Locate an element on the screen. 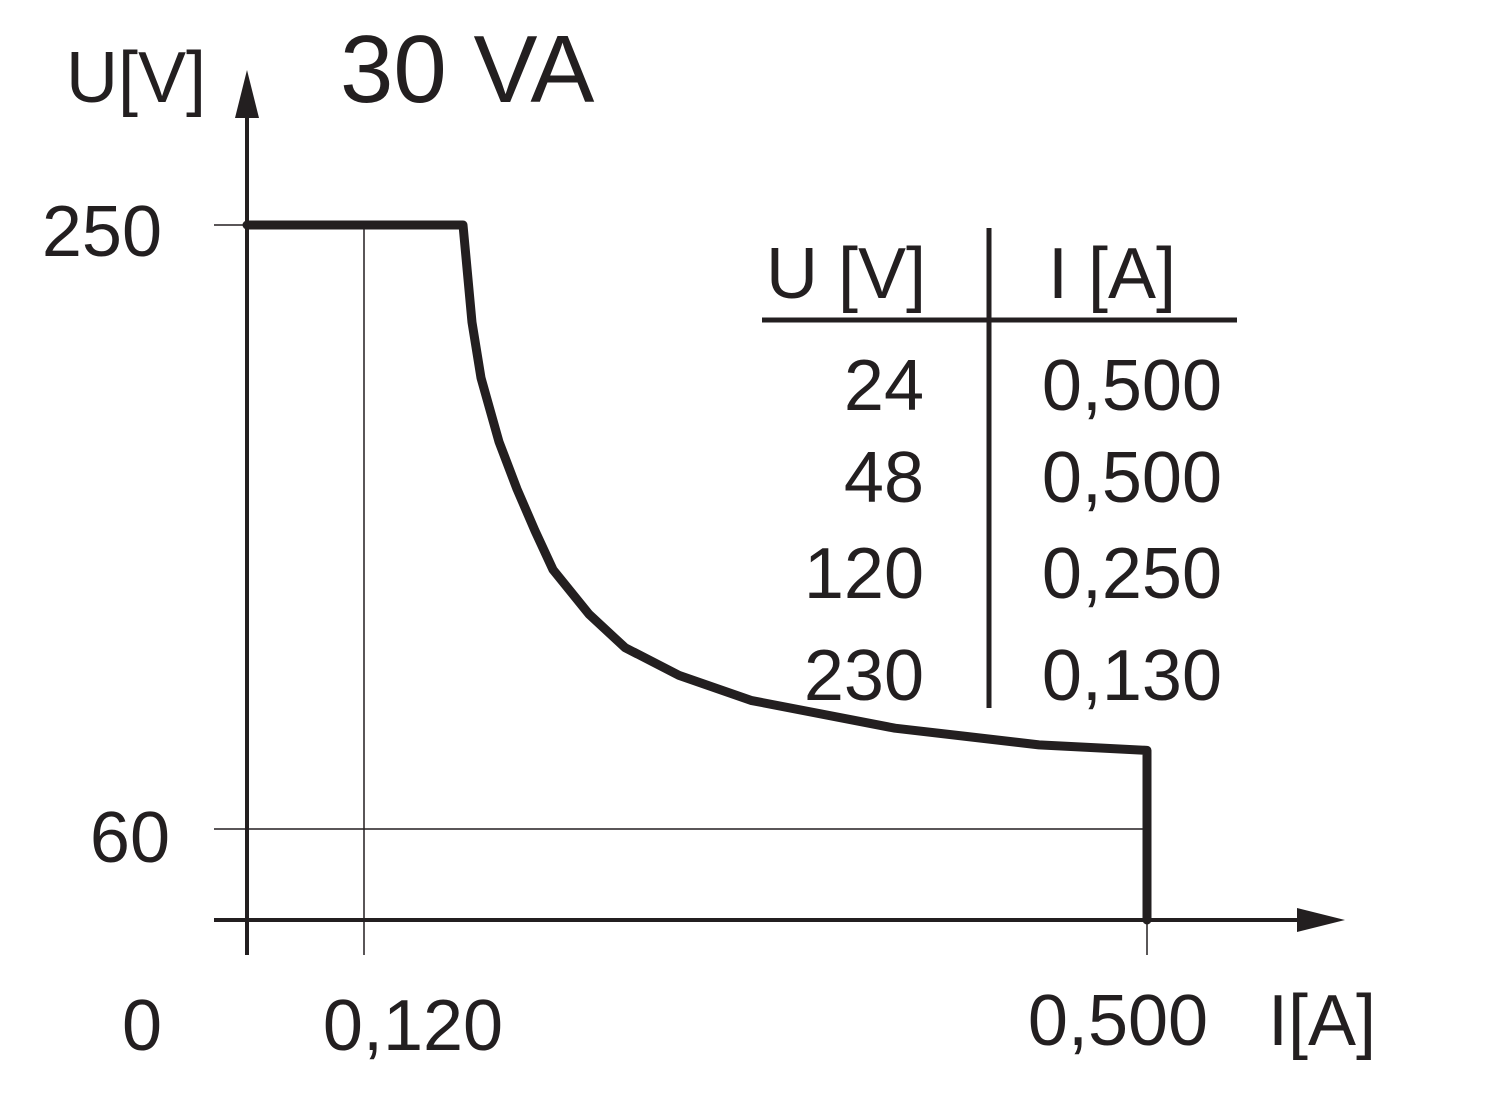  y-tick-label-250: 250 is located at coordinates (102, 232).